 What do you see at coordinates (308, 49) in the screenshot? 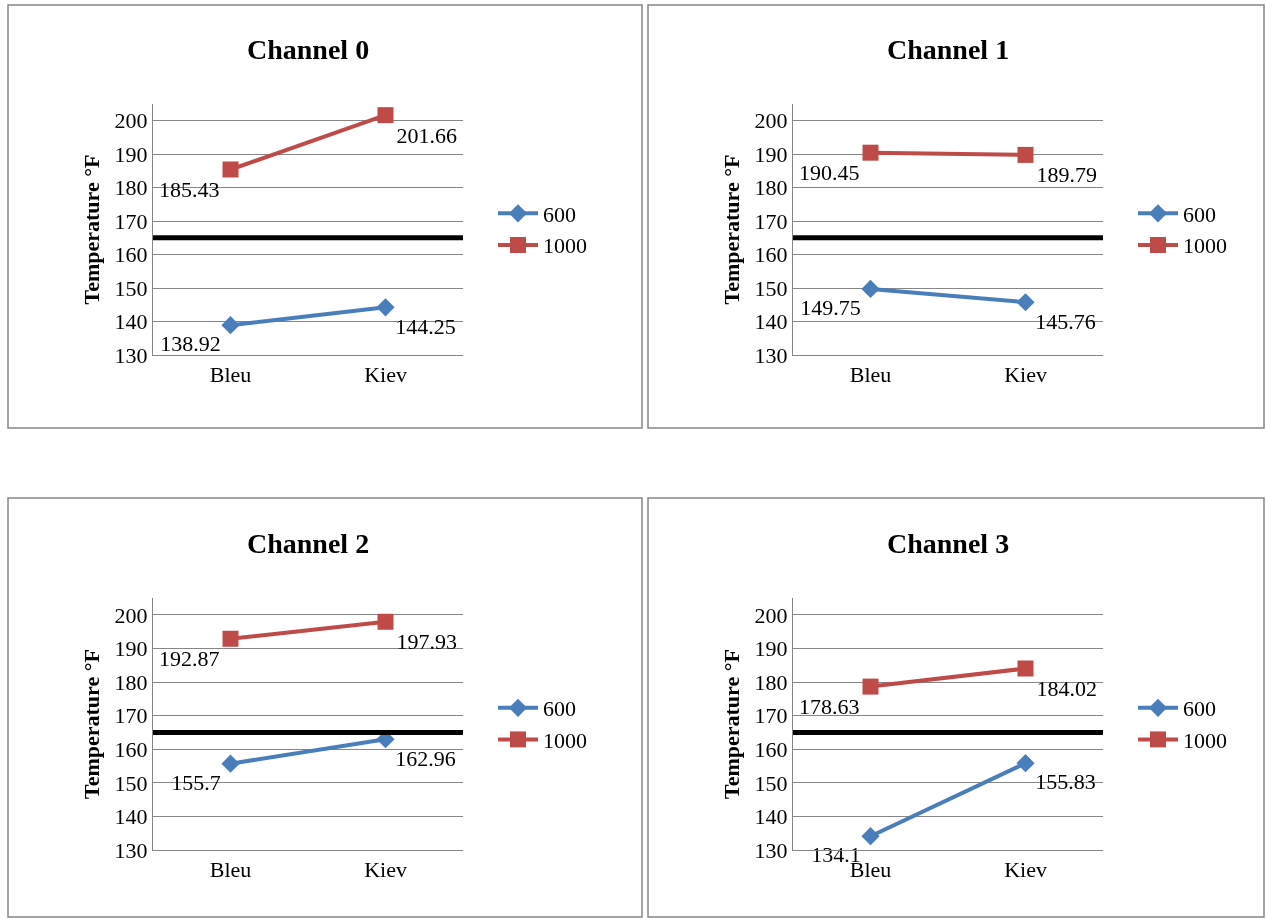
I see `chart-title: Channel 0` at bounding box center [308, 49].